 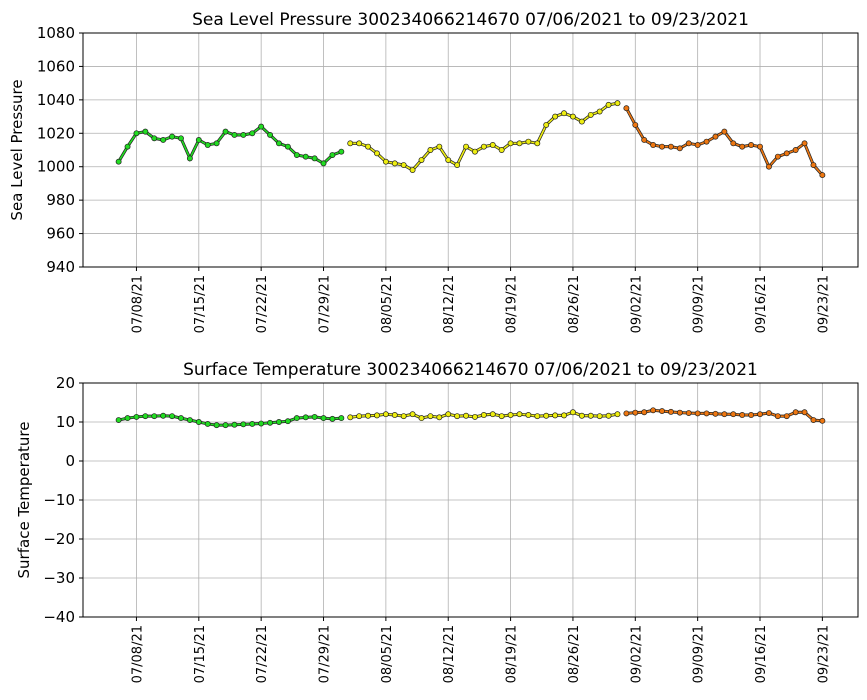 What do you see at coordinates (200, 654) in the screenshot?
I see `x-tick-label: 07/15/21` at bounding box center [200, 654].